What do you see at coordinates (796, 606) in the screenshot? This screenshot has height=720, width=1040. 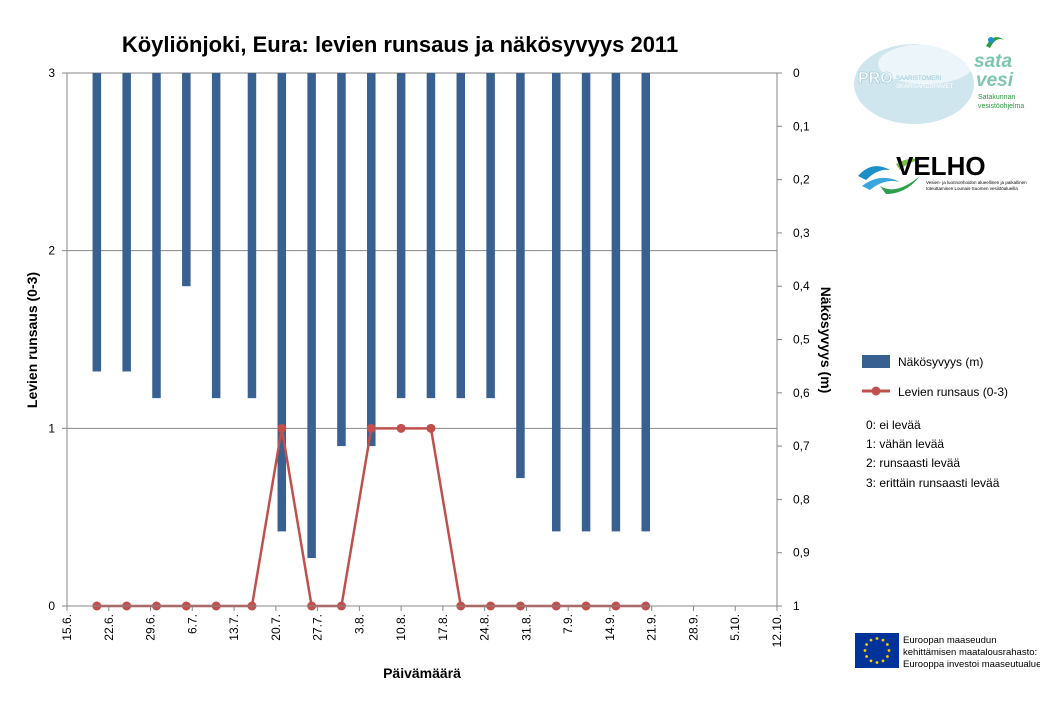 I see `y2-tick-label: 1` at bounding box center [796, 606].